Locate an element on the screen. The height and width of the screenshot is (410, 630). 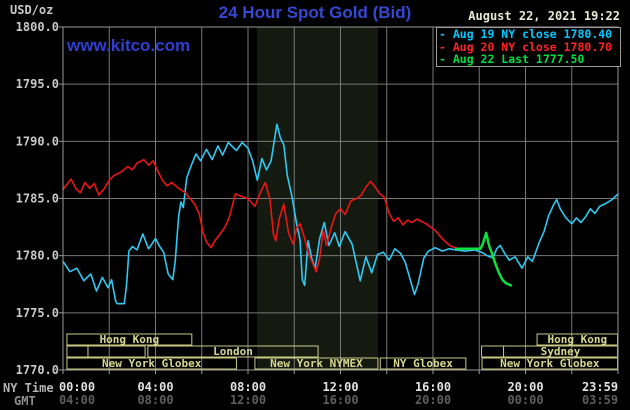
datetime-label: August 22, 2021 19:22 is located at coordinates (544, 16).